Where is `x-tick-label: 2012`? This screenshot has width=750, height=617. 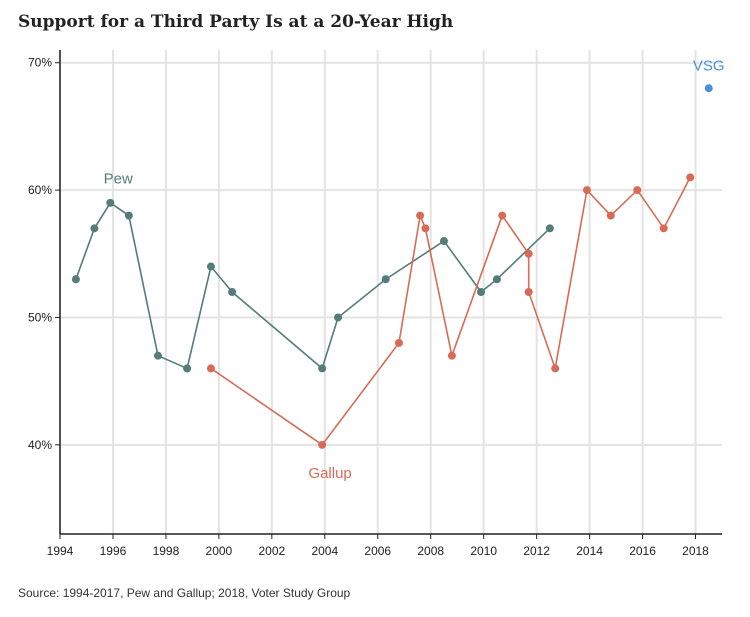
x-tick-label: 2012 is located at coordinates (536, 551).